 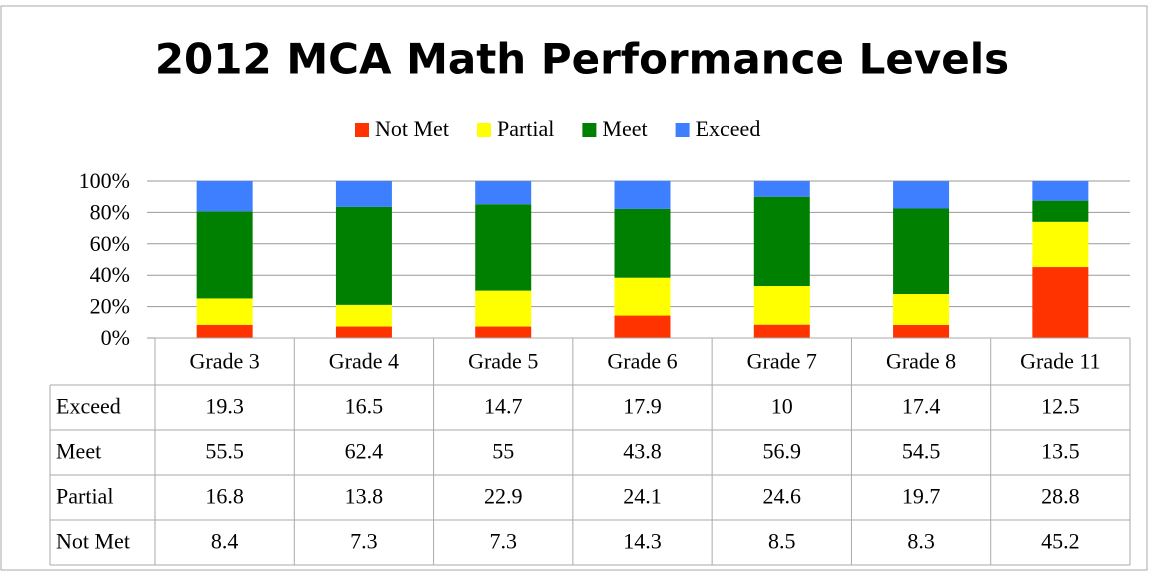 What do you see at coordinates (921, 496) in the screenshot?
I see `table-cell: 19.7` at bounding box center [921, 496].